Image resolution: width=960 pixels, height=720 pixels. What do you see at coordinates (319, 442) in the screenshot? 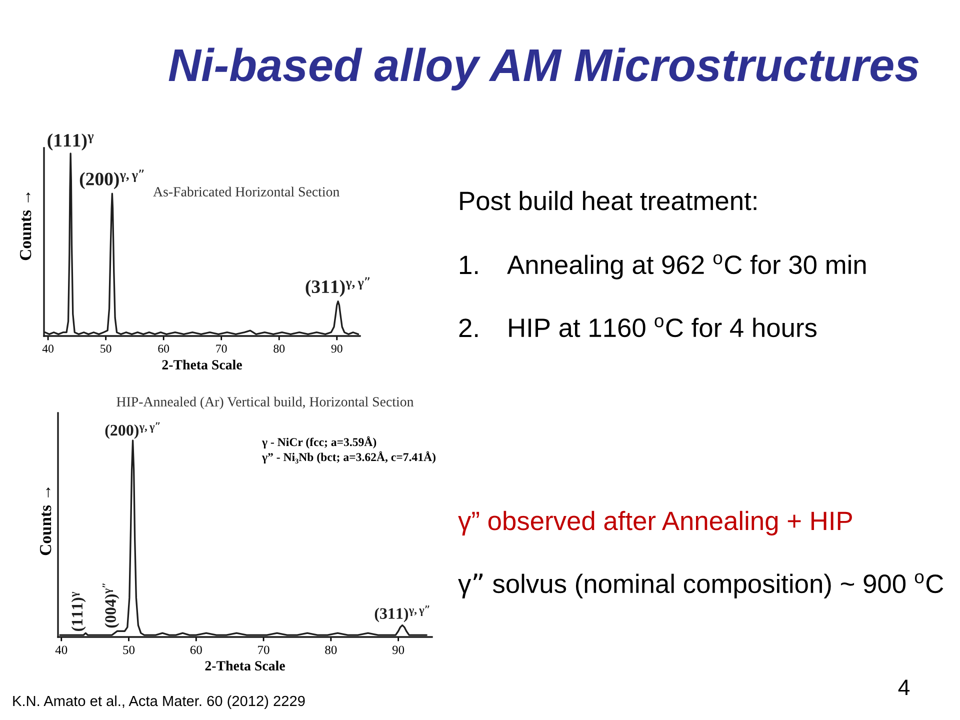
I see `annotation: γ - NiCr (fcc; a=3.59Å)` at bounding box center [319, 442].